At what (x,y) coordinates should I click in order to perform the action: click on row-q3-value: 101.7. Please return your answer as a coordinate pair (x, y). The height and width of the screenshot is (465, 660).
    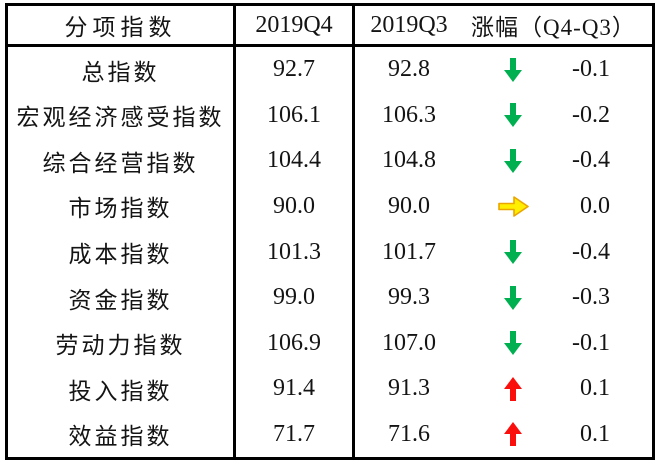
    Looking at the image, I should click on (409, 251).